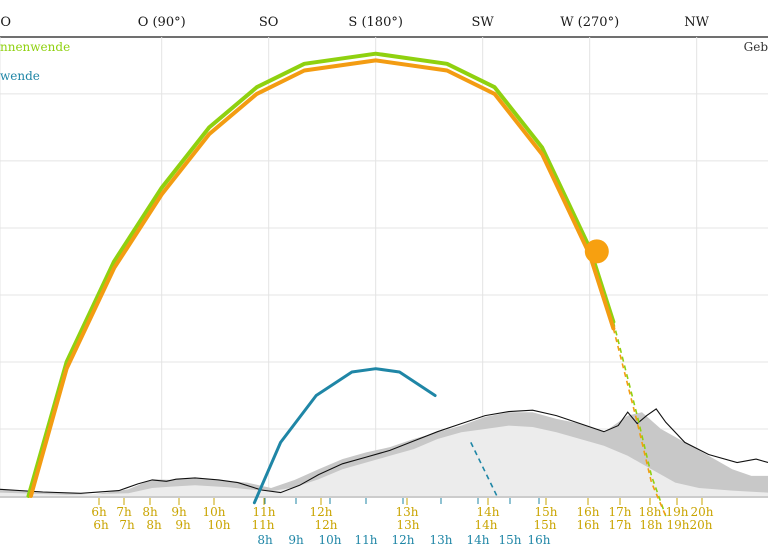  I want to click on sun-marker-group, so click(596, 251).